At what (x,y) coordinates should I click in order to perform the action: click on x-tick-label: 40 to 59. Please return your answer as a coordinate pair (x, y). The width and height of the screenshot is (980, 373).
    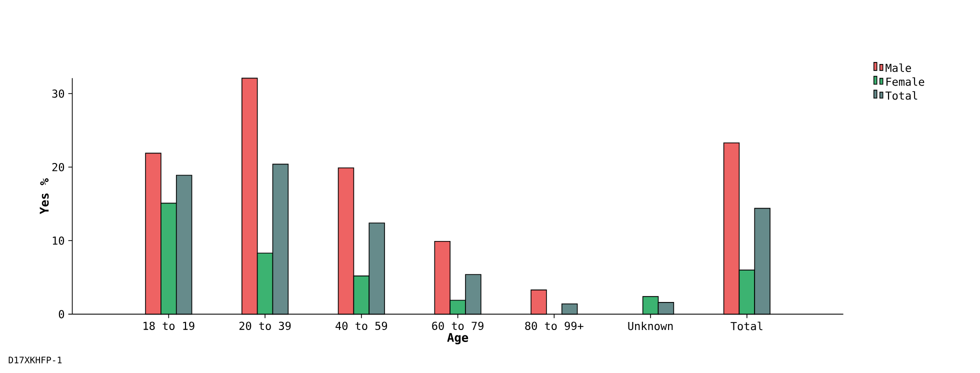
    Looking at the image, I should click on (362, 326).